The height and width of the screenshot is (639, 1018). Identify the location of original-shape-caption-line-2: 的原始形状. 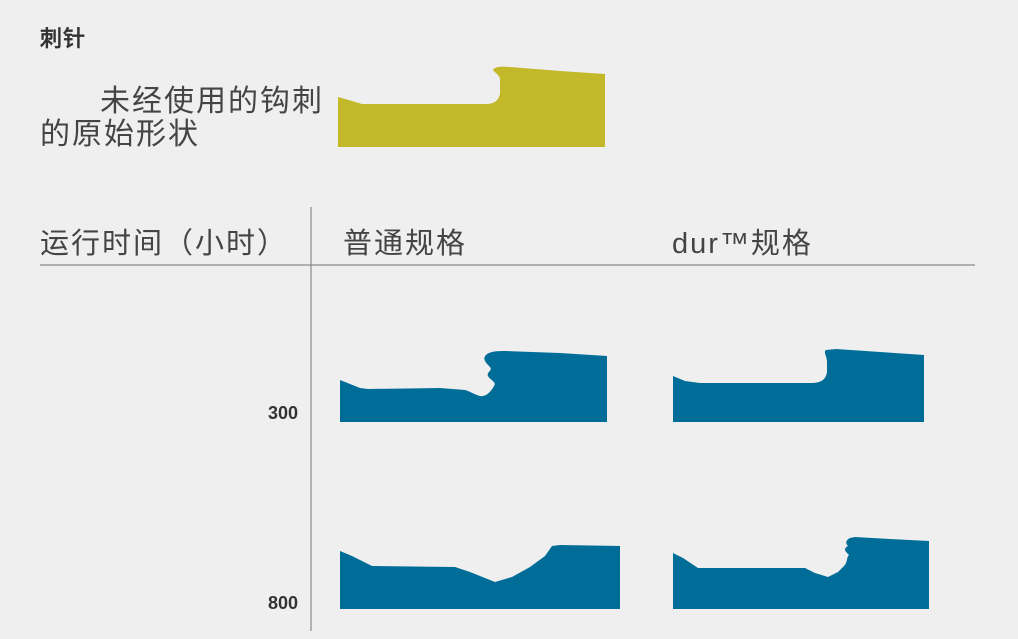
(120, 134).